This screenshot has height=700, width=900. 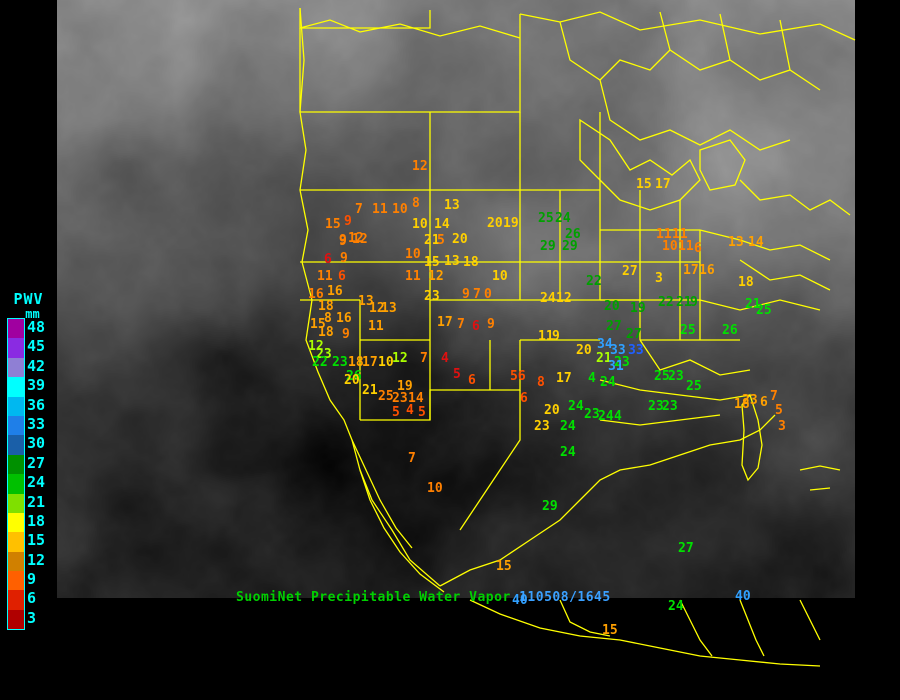 What do you see at coordinates (605, 344) in the screenshot?
I see `station-pwv-value: 34` at bounding box center [605, 344].